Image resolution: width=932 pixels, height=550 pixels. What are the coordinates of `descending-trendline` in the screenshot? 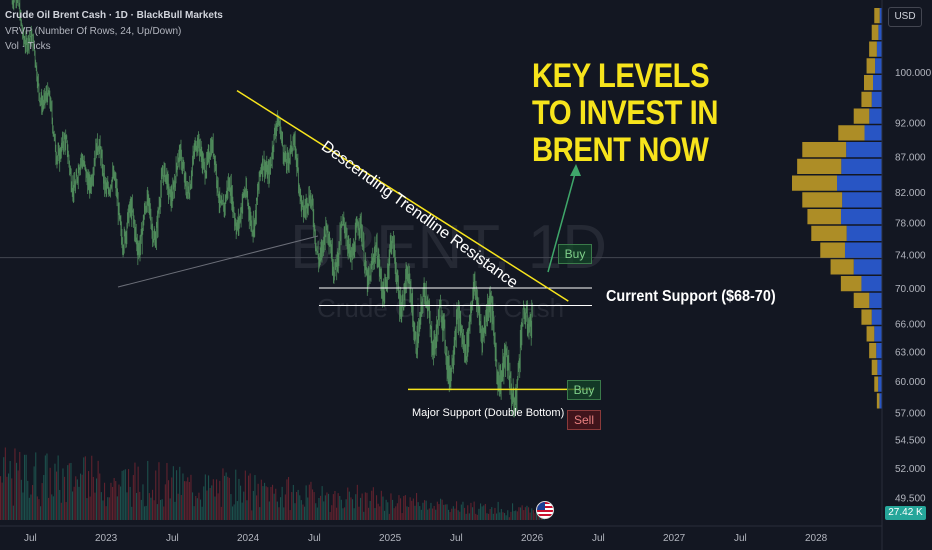 It's located at (402, 195).